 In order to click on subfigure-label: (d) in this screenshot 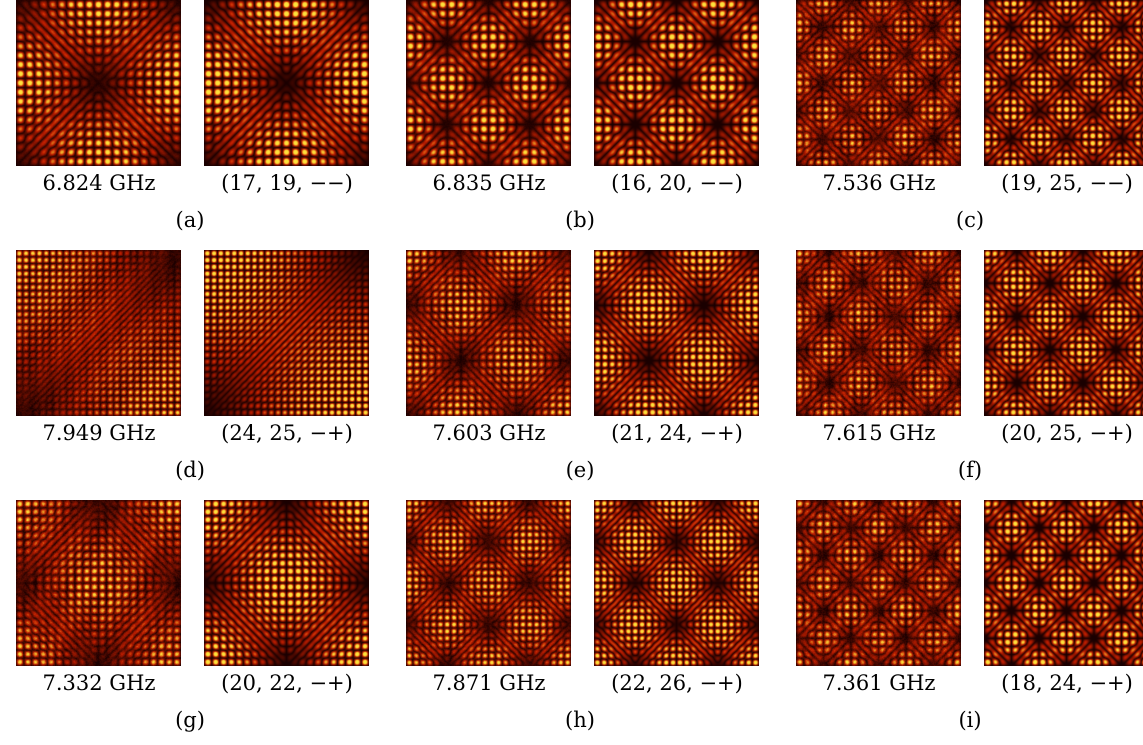, I will do `click(190, 470)`.